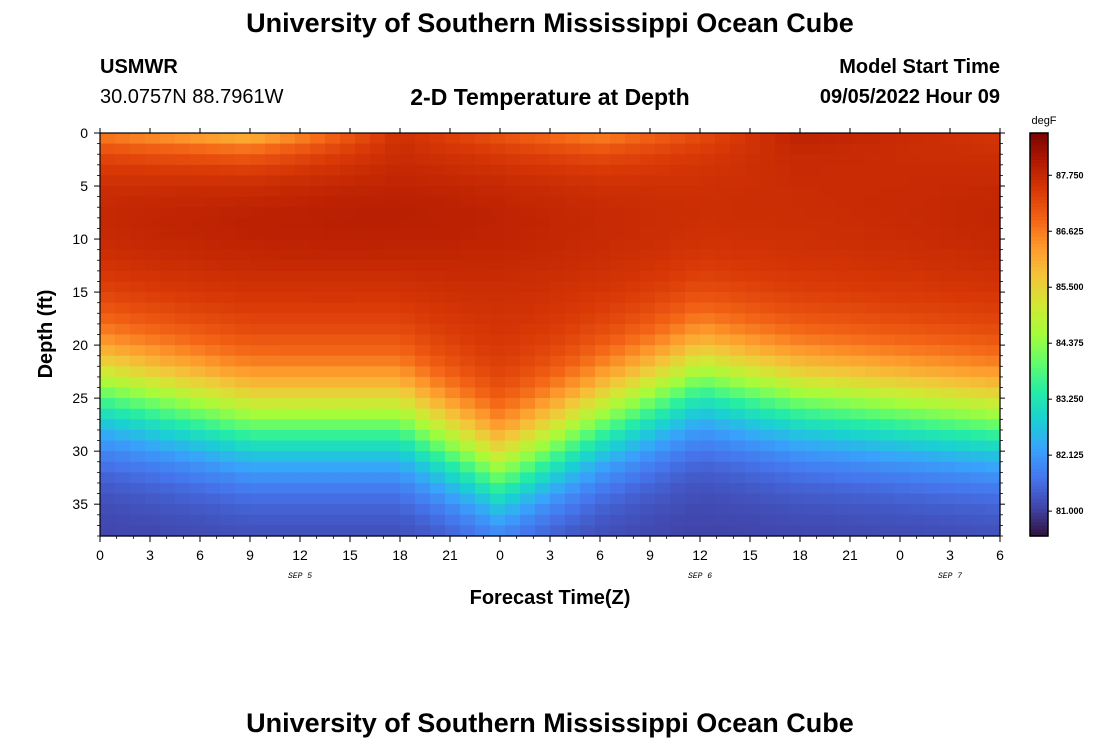 The width and height of the screenshot is (1100, 750). Describe the element at coordinates (900, 555) in the screenshot. I see `x-tick-label: 0` at that location.